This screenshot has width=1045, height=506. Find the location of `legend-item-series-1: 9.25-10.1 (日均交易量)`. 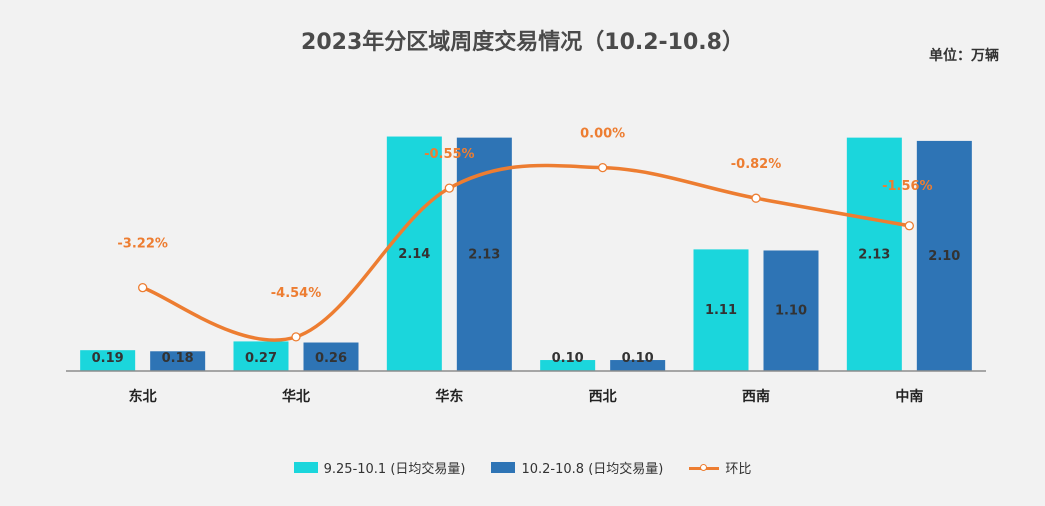

legend-item-series-1: 9.25-10.1 (日均交易量) is located at coordinates (379, 467).